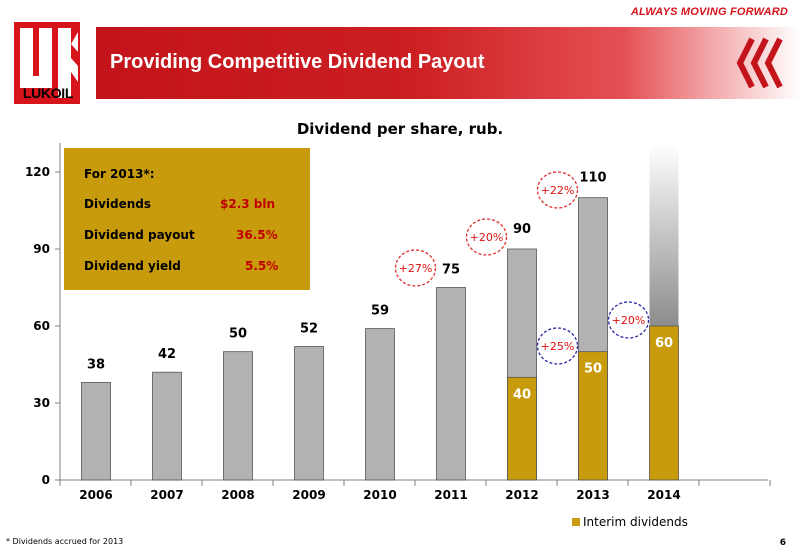 The height and width of the screenshot is (554, 800). I want to click on y-tick-label: 30, so click(41, 403).